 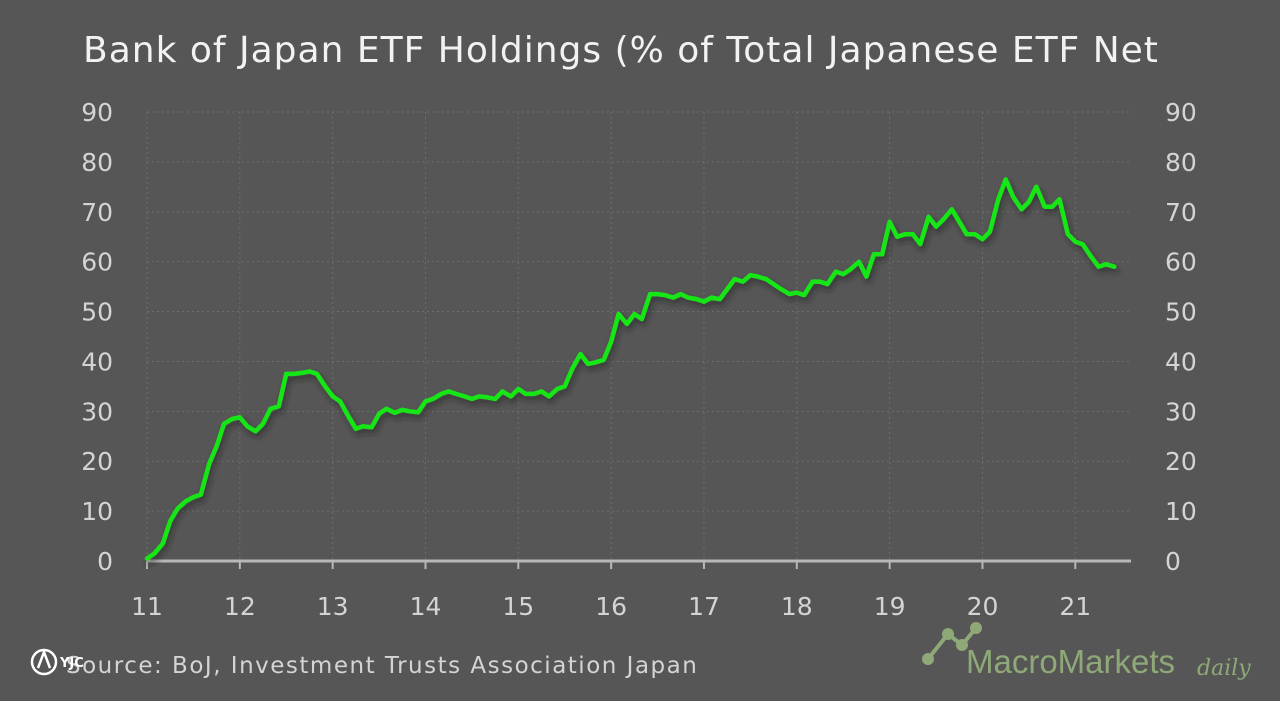 I want to click on y-tick-label-left: 60, so click(x=97, y=262).